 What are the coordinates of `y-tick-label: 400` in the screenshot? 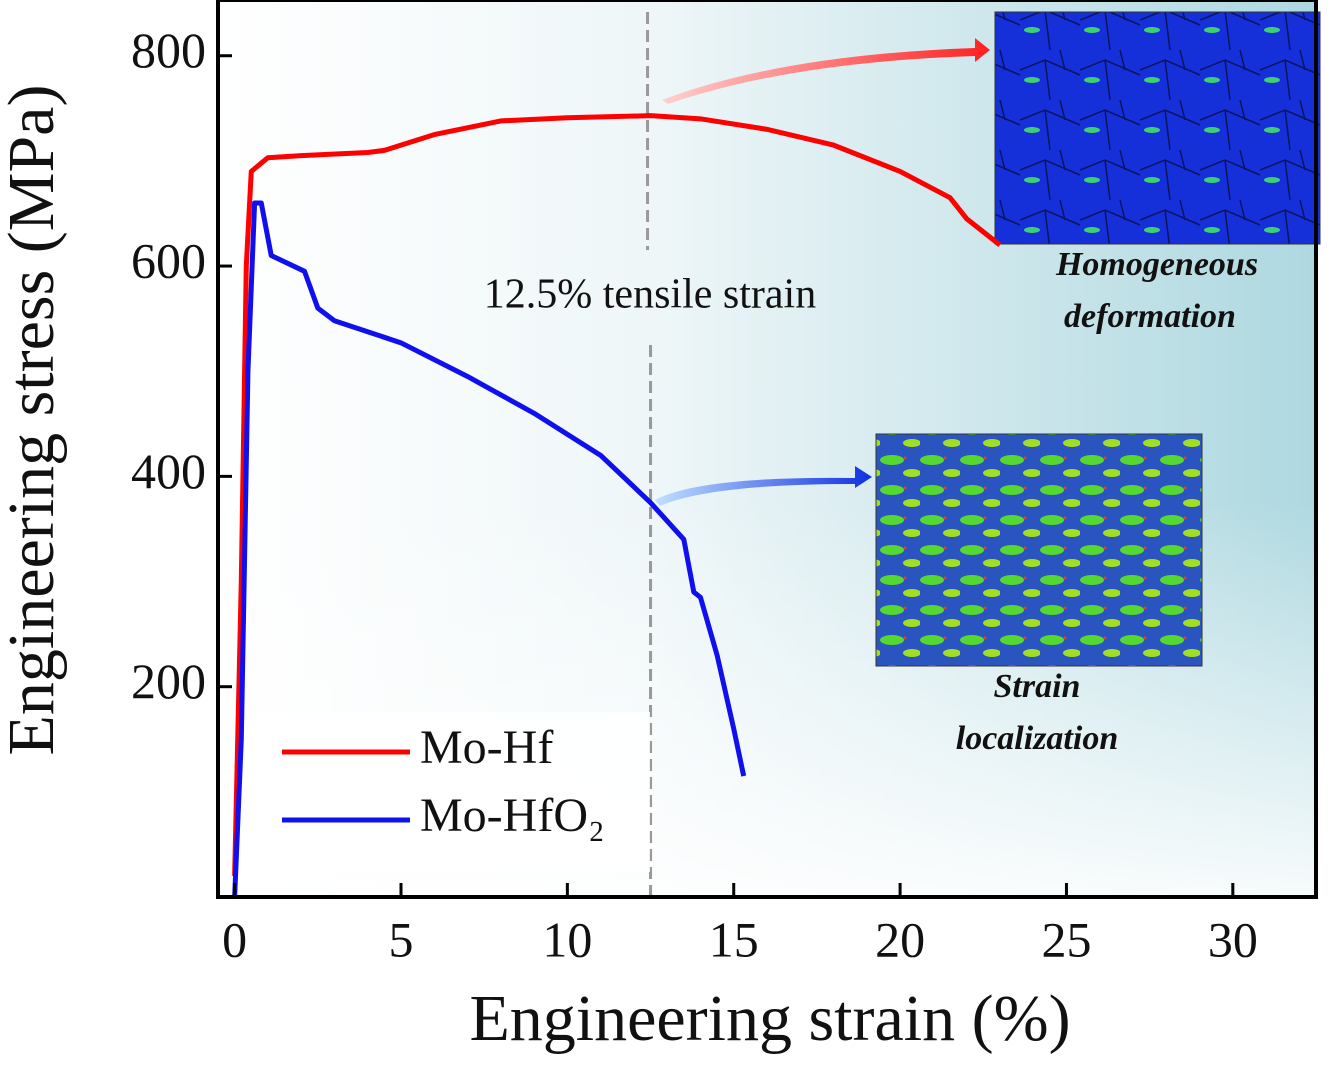 It's located at (168, 471).